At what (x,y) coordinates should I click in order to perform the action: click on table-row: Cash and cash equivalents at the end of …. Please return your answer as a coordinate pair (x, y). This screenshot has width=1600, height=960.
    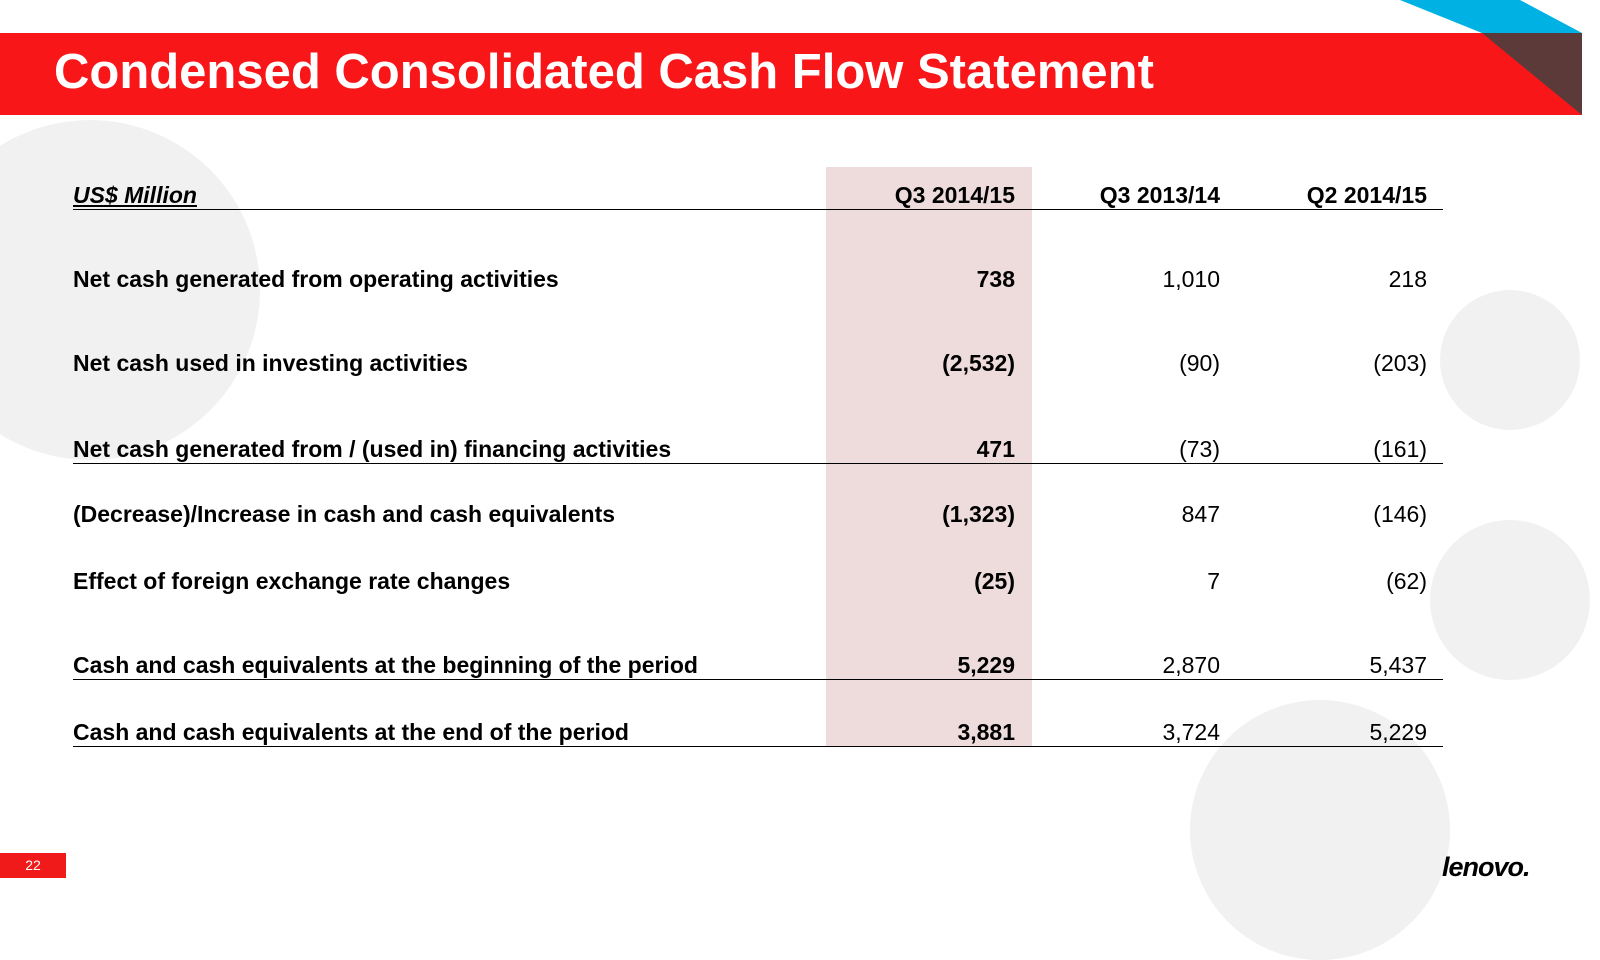
    Looking at the image, I should click on (758, 732).